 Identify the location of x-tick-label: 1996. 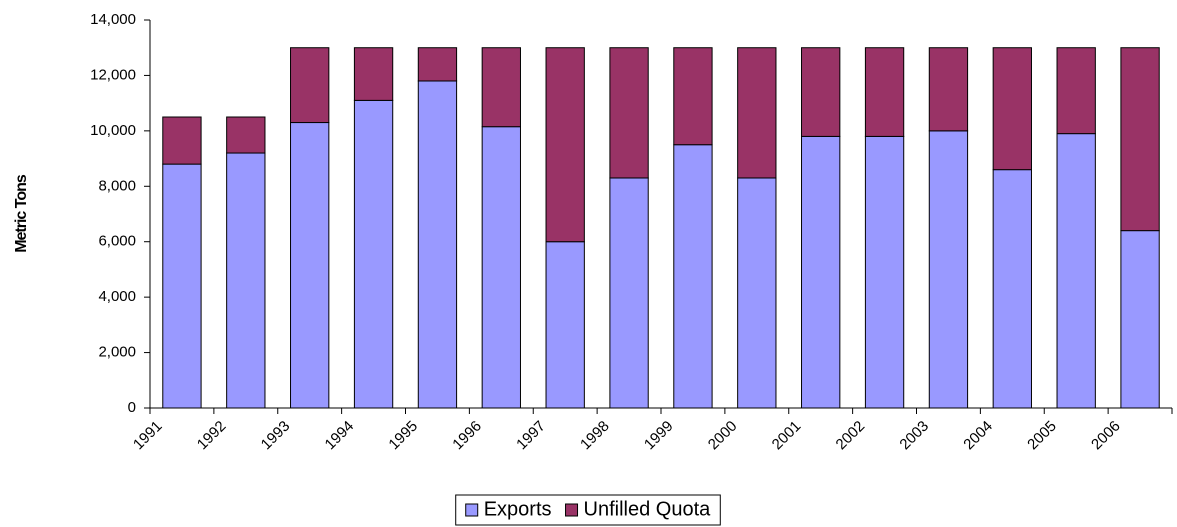
(467, 436).